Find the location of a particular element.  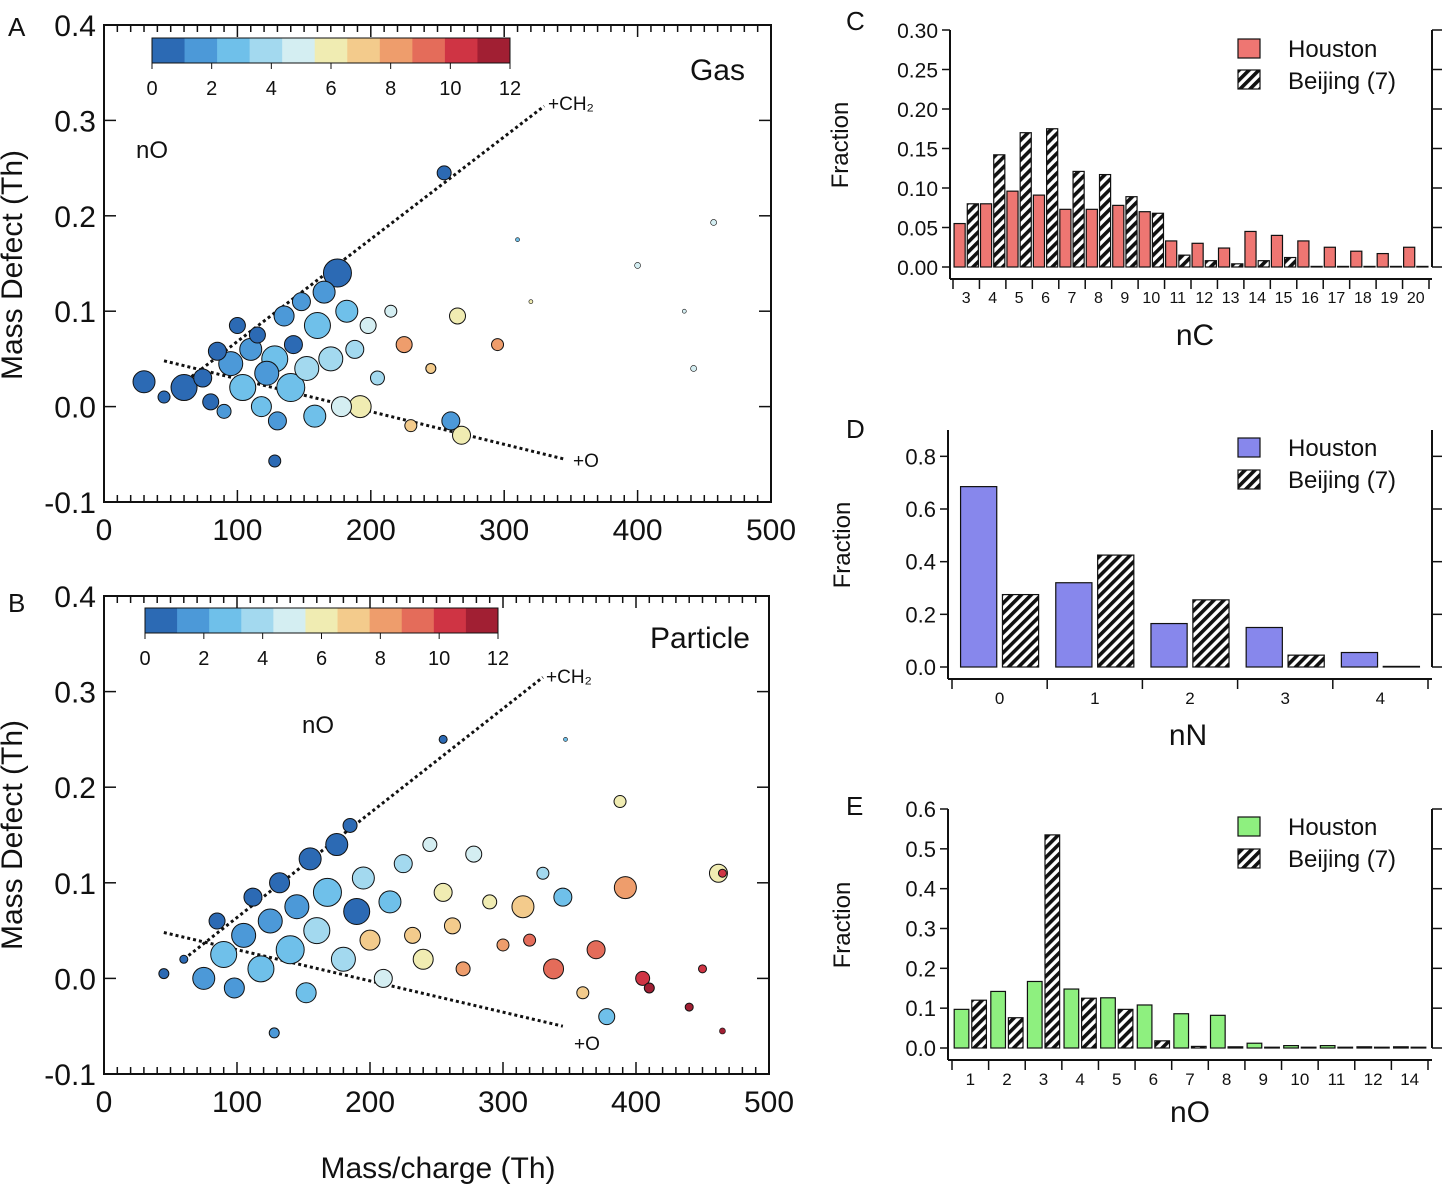

panelA-colorbar-tick-label: 6 is located at coordinates (330, 89).